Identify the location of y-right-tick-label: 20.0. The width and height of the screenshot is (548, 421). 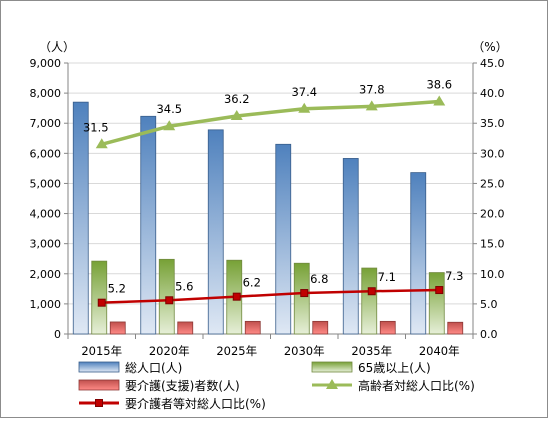
(492, 214).